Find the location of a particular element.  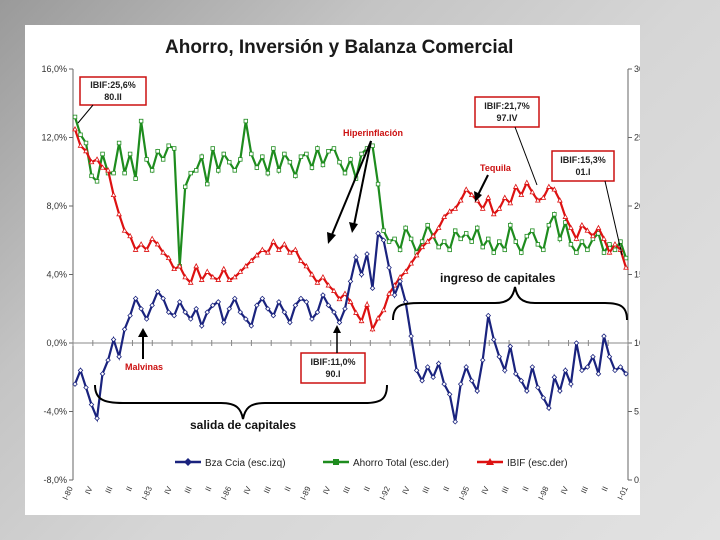

x-tick-label: I-92 is located at coordinates (385, 493).